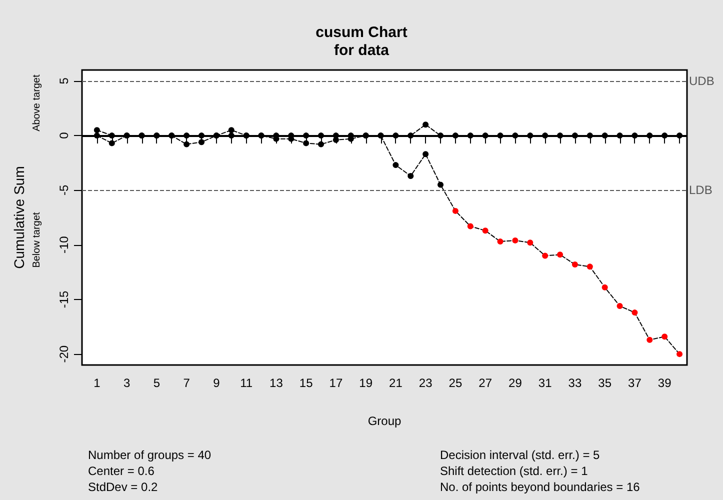 The image size is (723, 500). Describe the element at coordinates (385, 421) in the screenshot. I see `x-axis-title: Group` at that location.